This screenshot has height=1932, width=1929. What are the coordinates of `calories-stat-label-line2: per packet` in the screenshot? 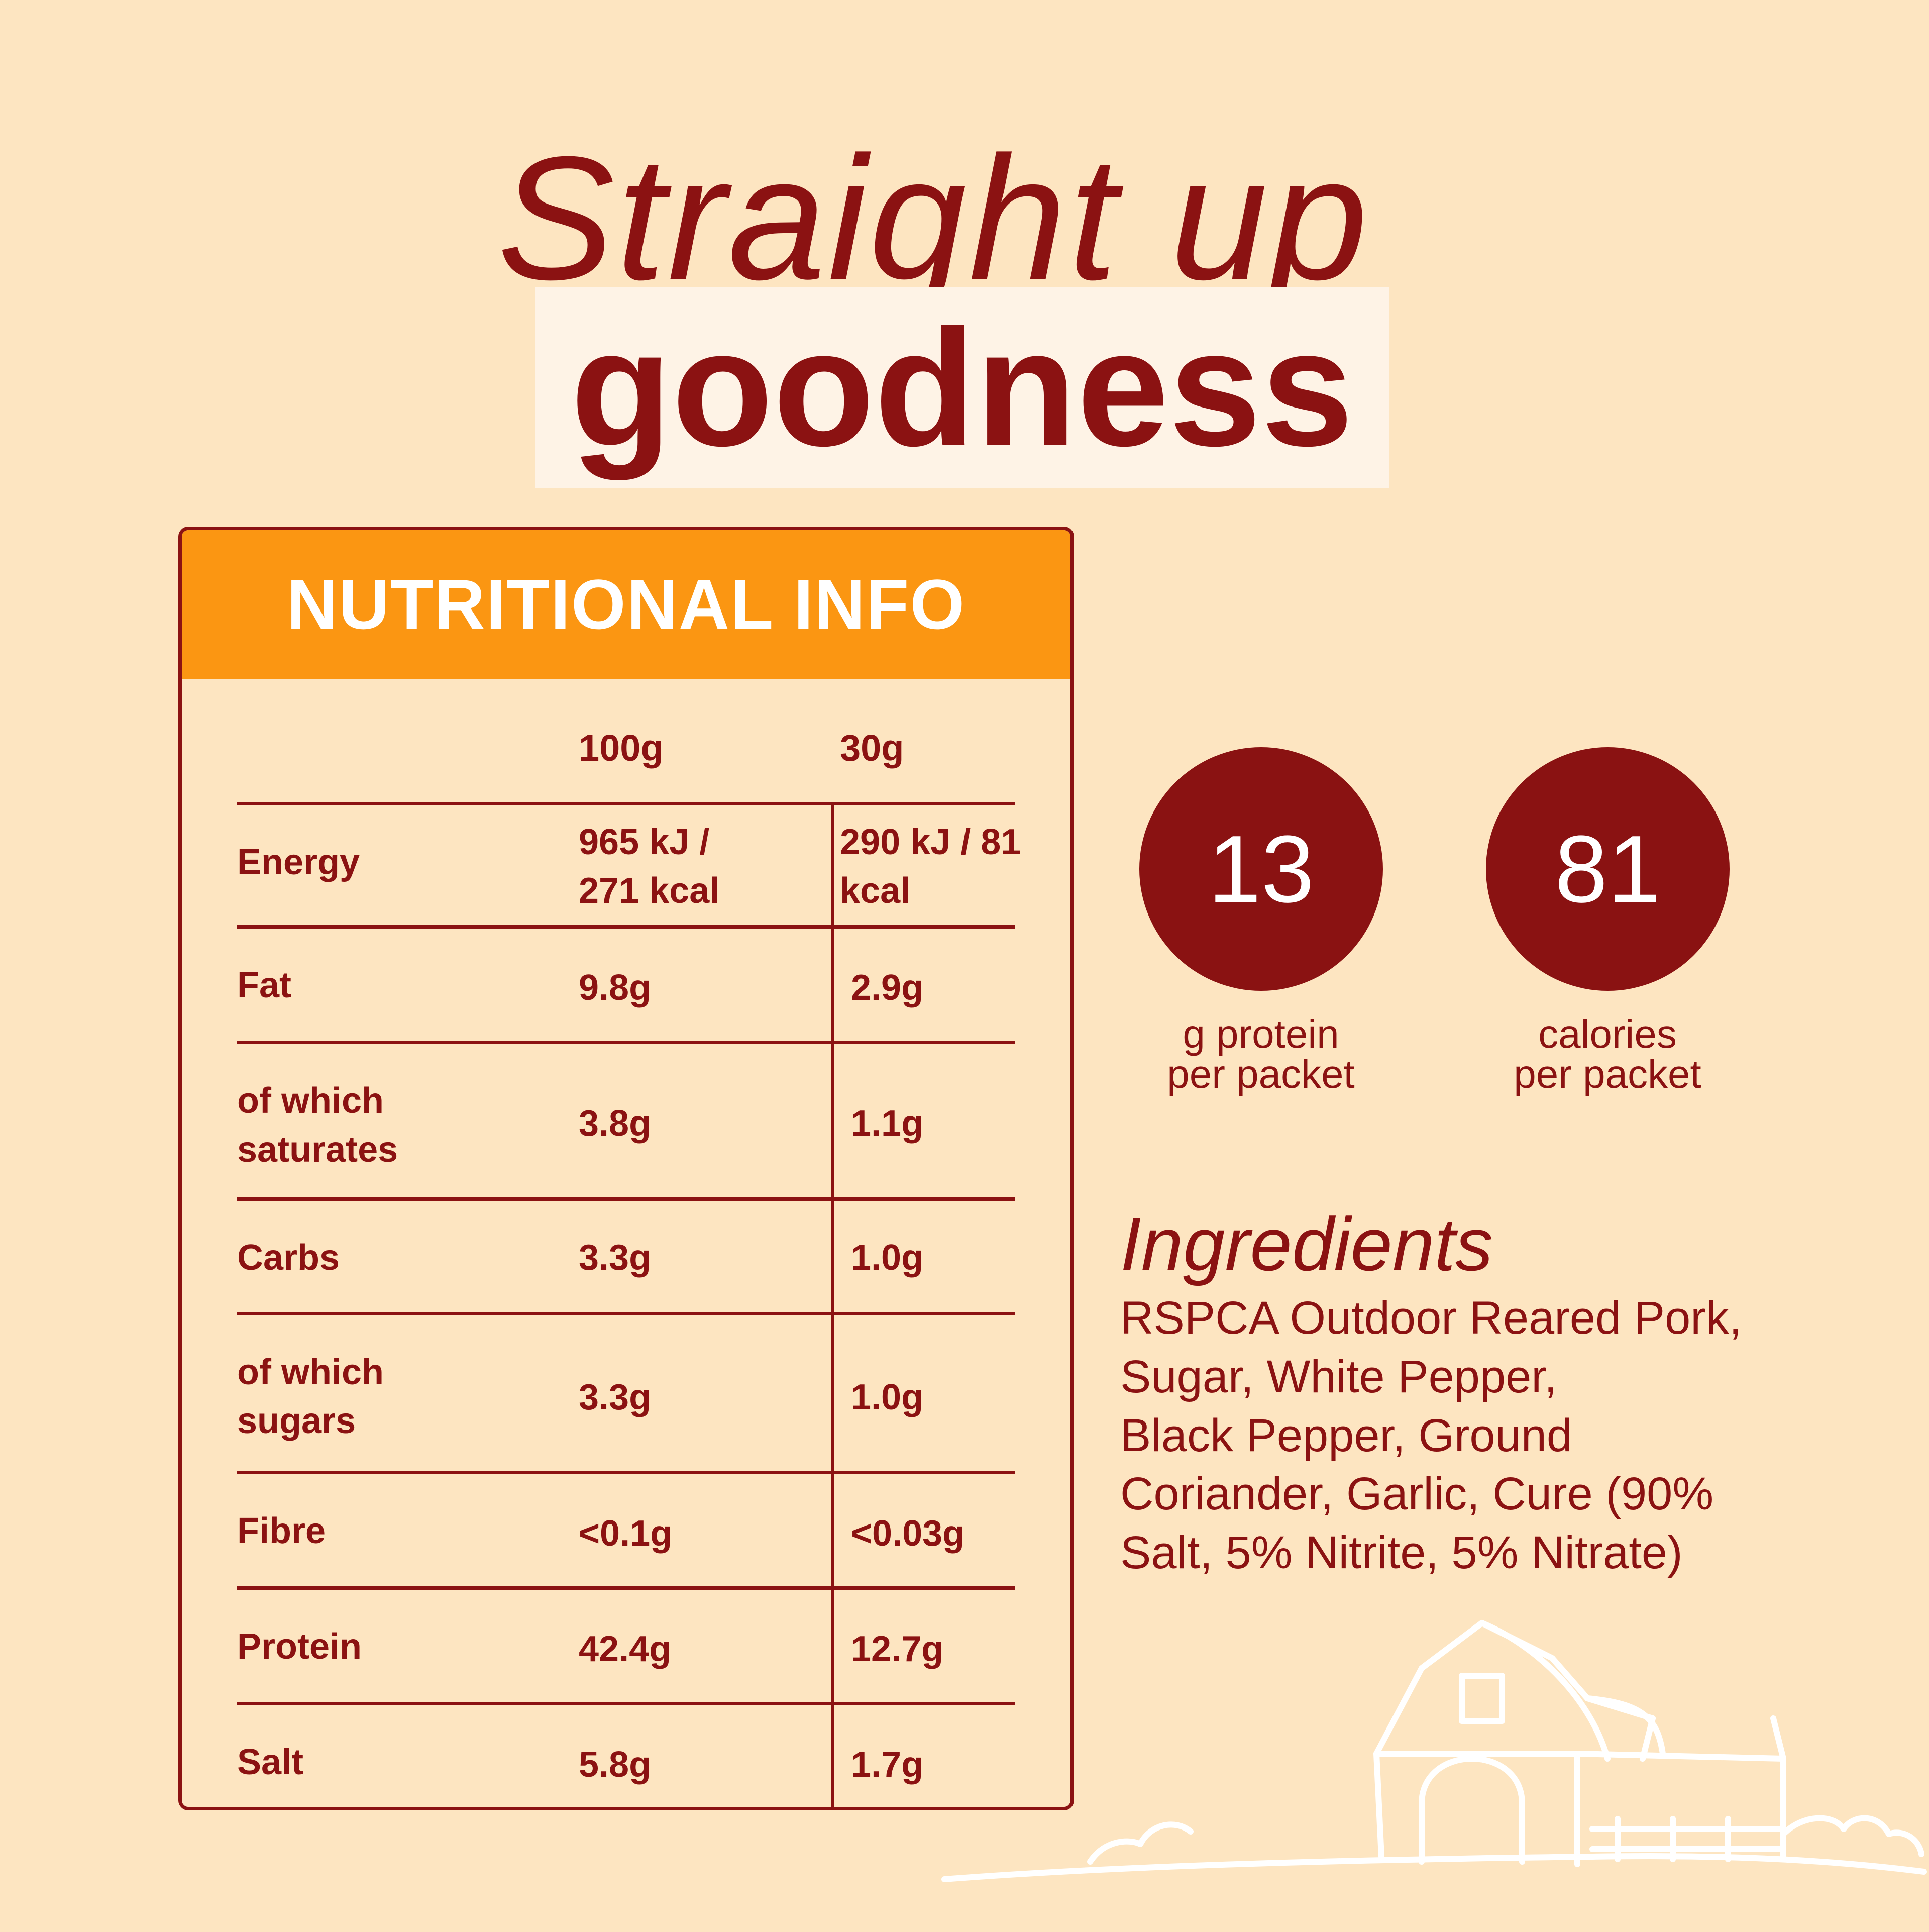 It's located at (1607, 1074).